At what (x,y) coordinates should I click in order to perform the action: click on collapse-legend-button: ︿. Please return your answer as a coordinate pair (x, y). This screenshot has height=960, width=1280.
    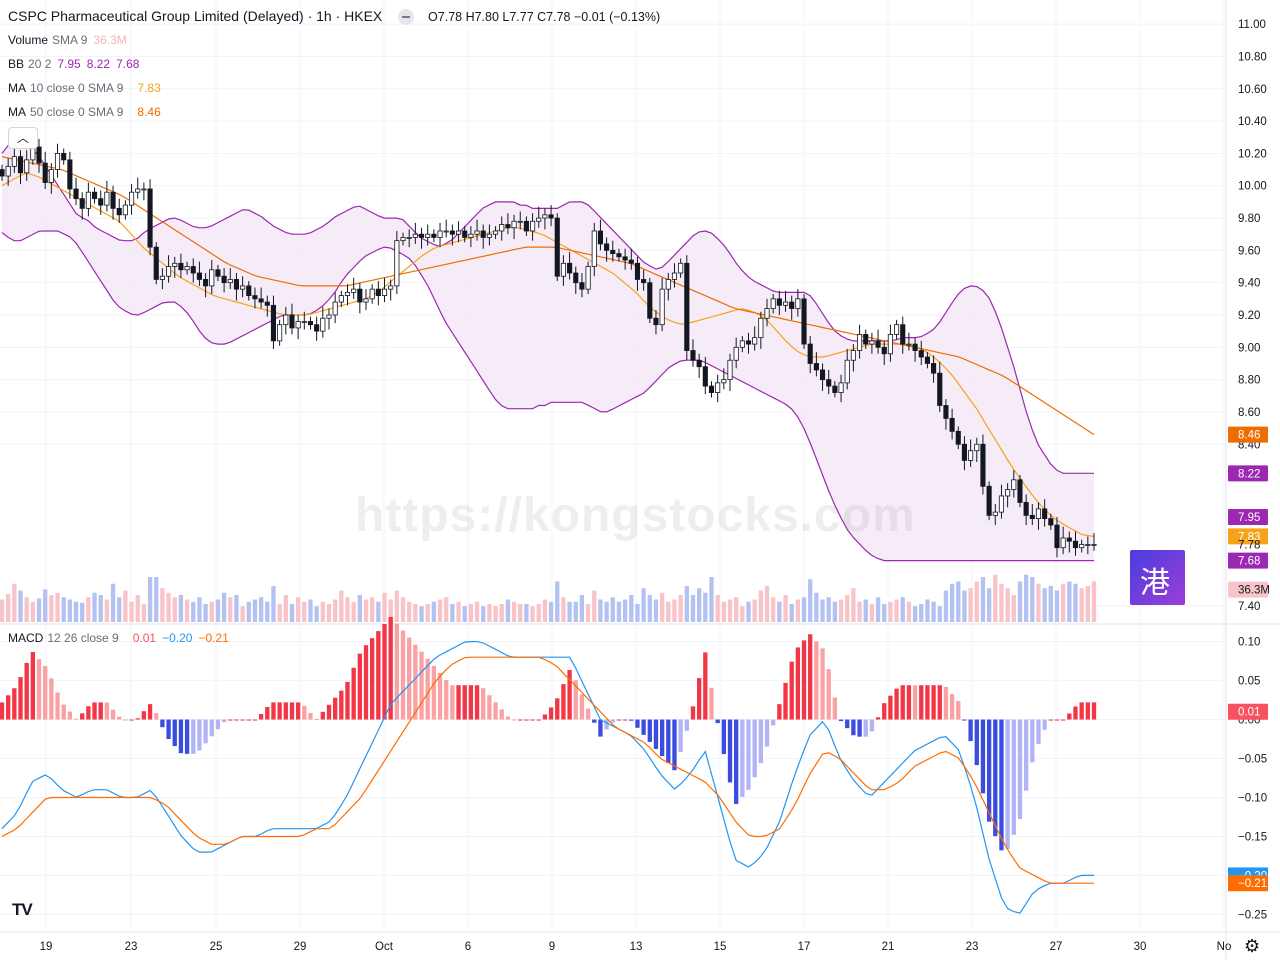
    Looking at the image, I should click on (23, 138).